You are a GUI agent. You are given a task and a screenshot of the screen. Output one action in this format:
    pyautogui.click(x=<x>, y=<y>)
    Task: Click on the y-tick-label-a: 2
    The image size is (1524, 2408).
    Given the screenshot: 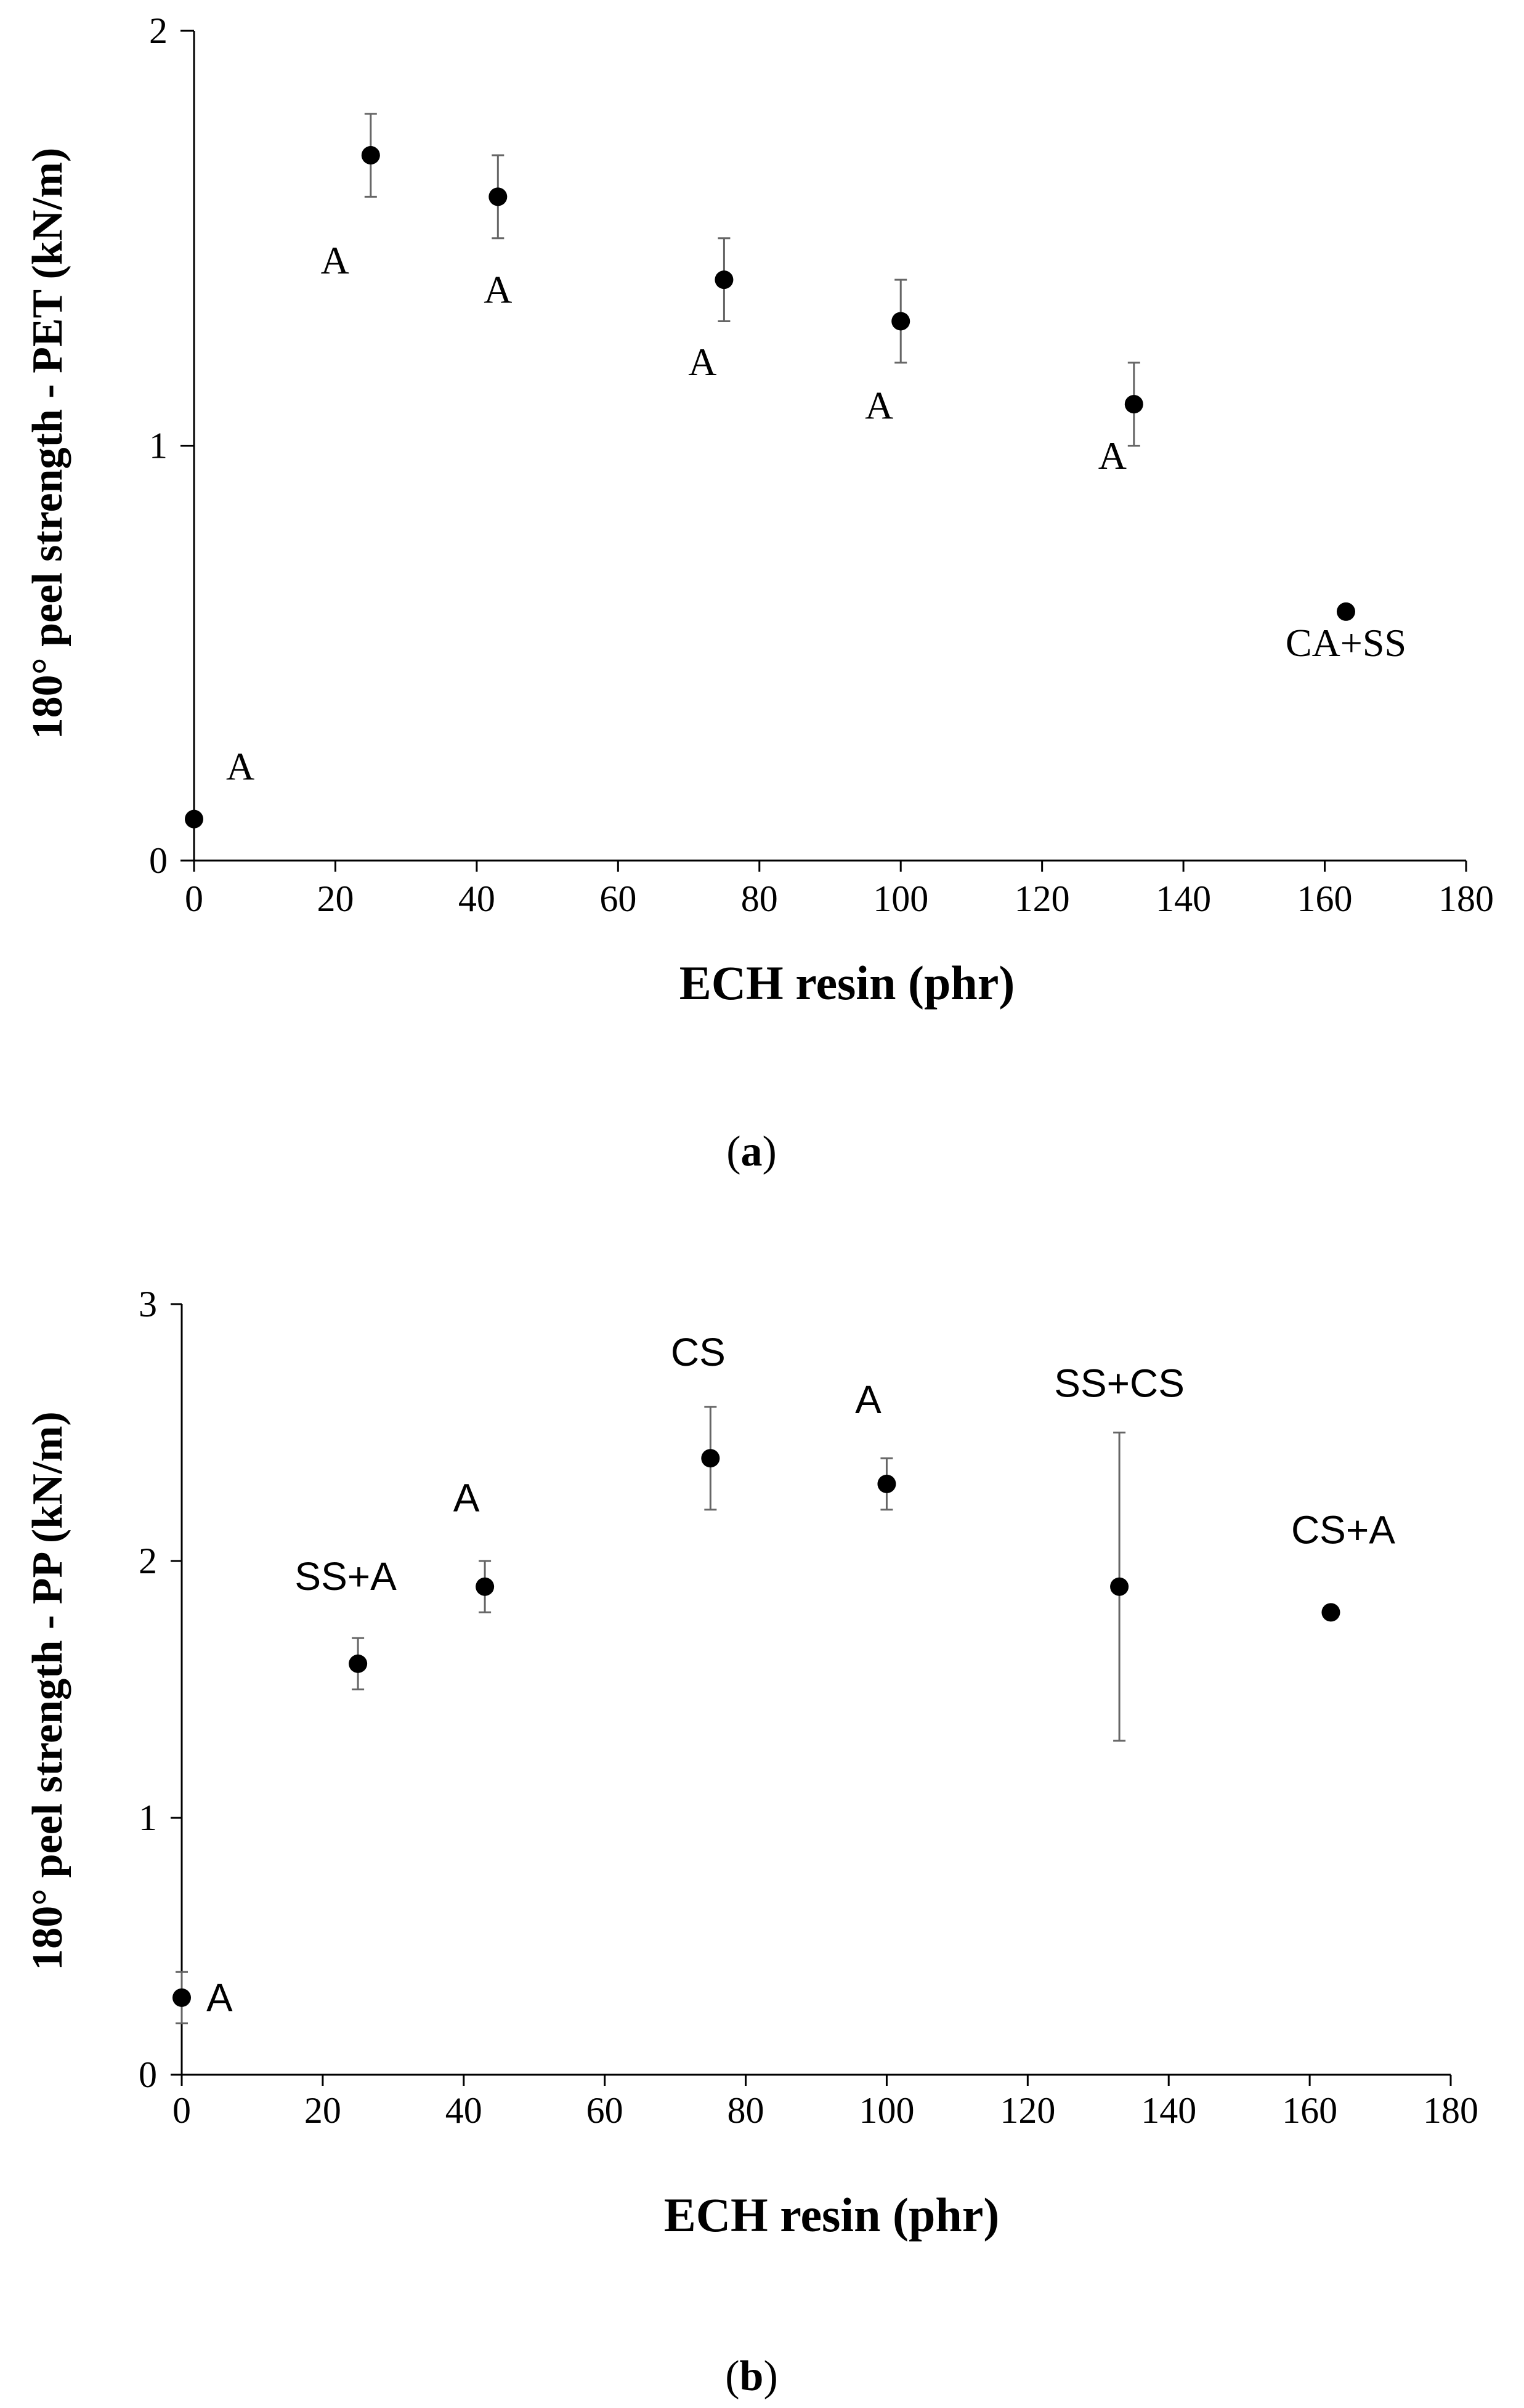 What is the action you would take?
    pyautogui.click(x=158, y=30)
    